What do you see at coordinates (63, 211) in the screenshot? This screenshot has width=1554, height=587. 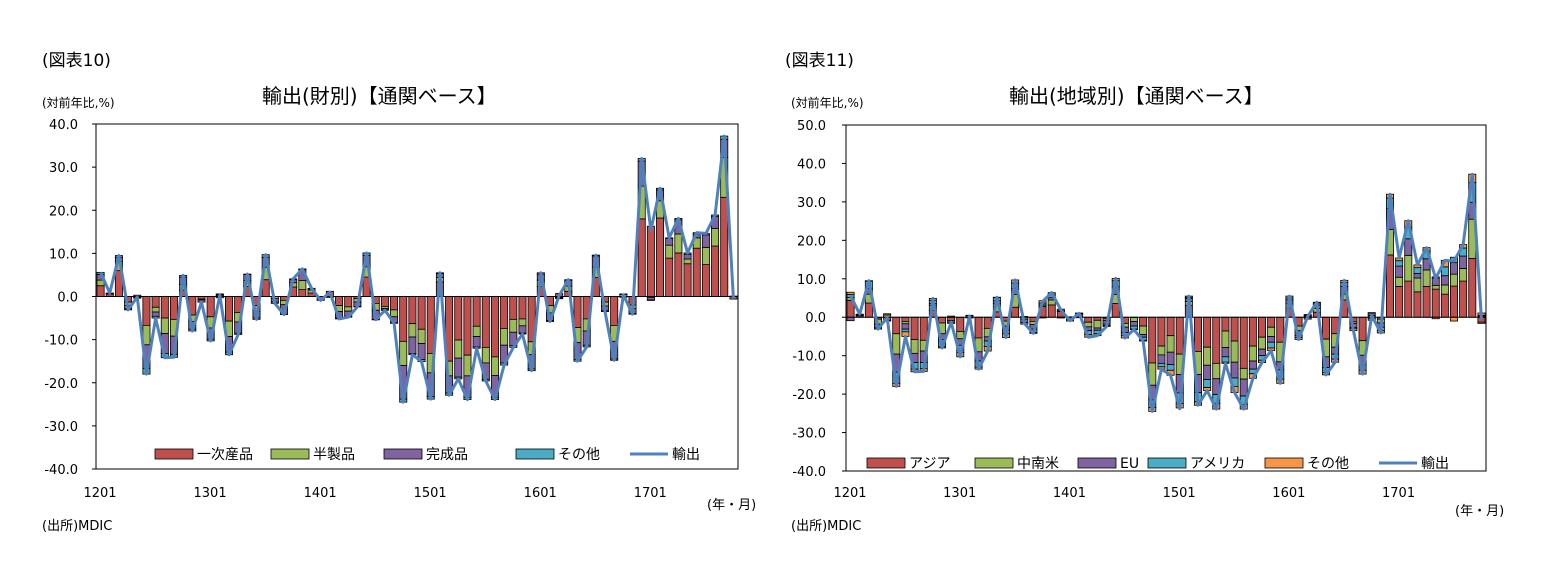 I see `y-tick-label: 20.0` at bounding box center [63, 211].